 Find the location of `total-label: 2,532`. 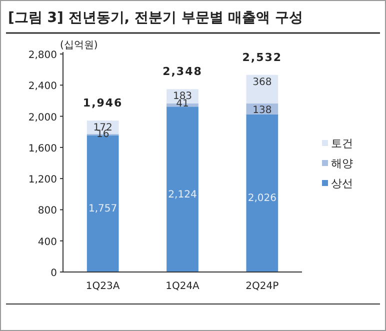

total-label: 2,532 is located at coordinates (262, 57).